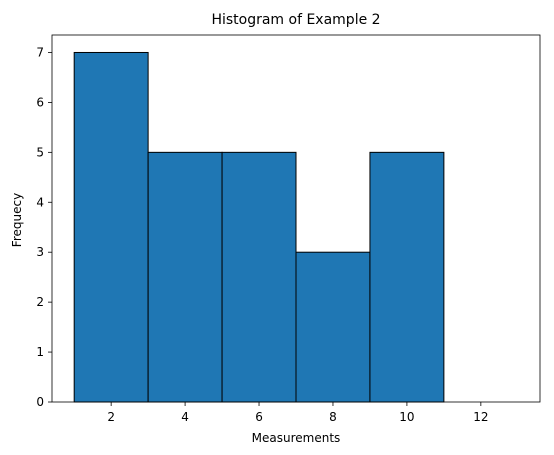 This screenshot has height=455, width=554. Describe the element at coordinates (295, 20) in the screenshot. I see `chart-title: Histogram of Example 2` at that location.